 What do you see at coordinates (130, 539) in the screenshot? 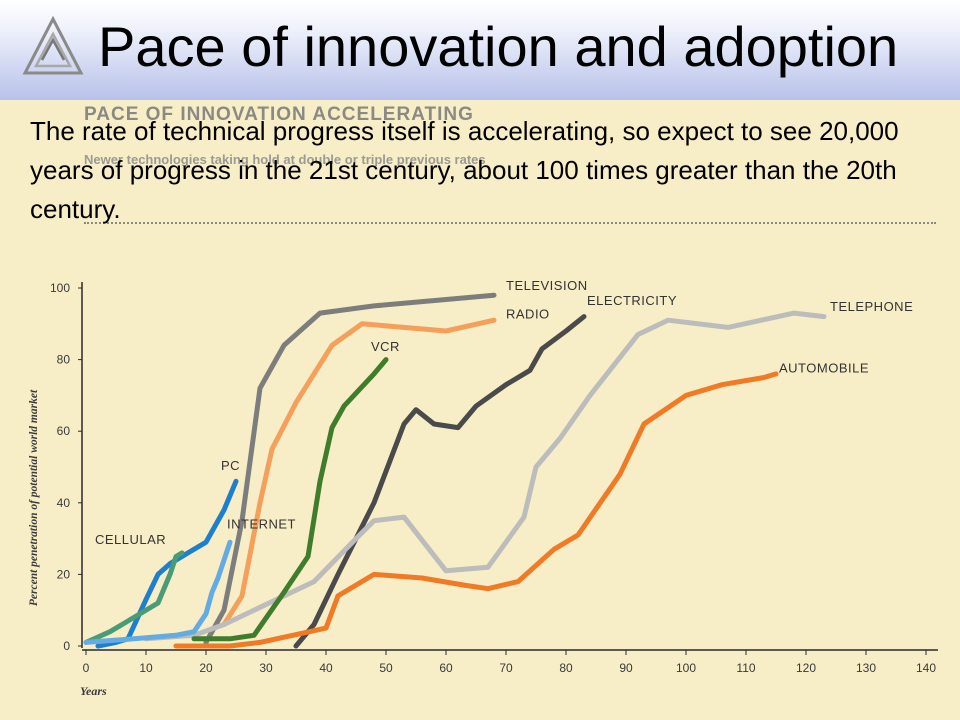
I see `series-label-cellular: CELLULAR` at bounding box center [130, 539].